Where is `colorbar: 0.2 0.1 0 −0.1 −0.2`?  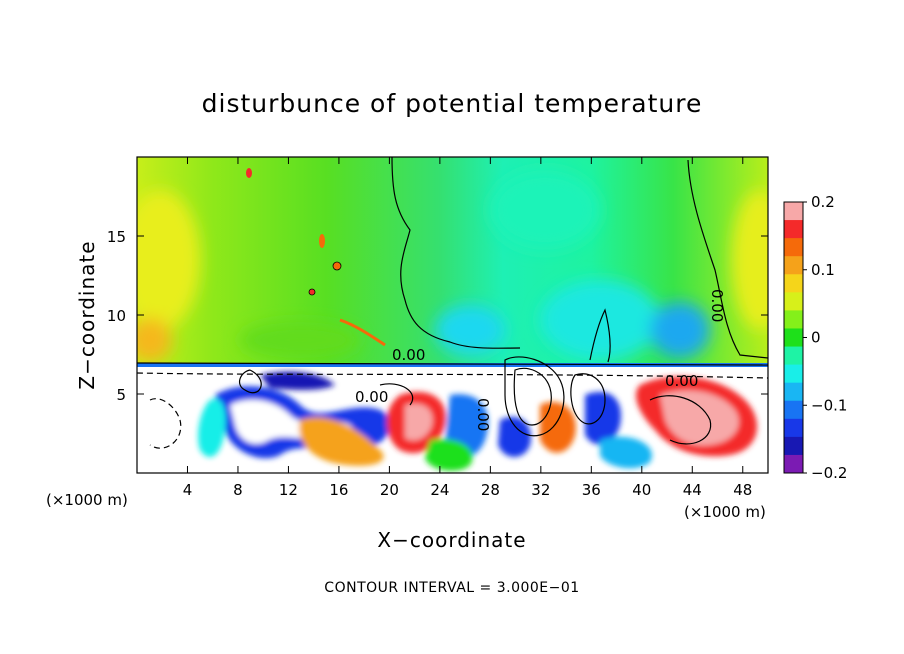 colorbar: 0.2 0.1 0 −0.1 −0.2 is located at coordinates (815, 337).